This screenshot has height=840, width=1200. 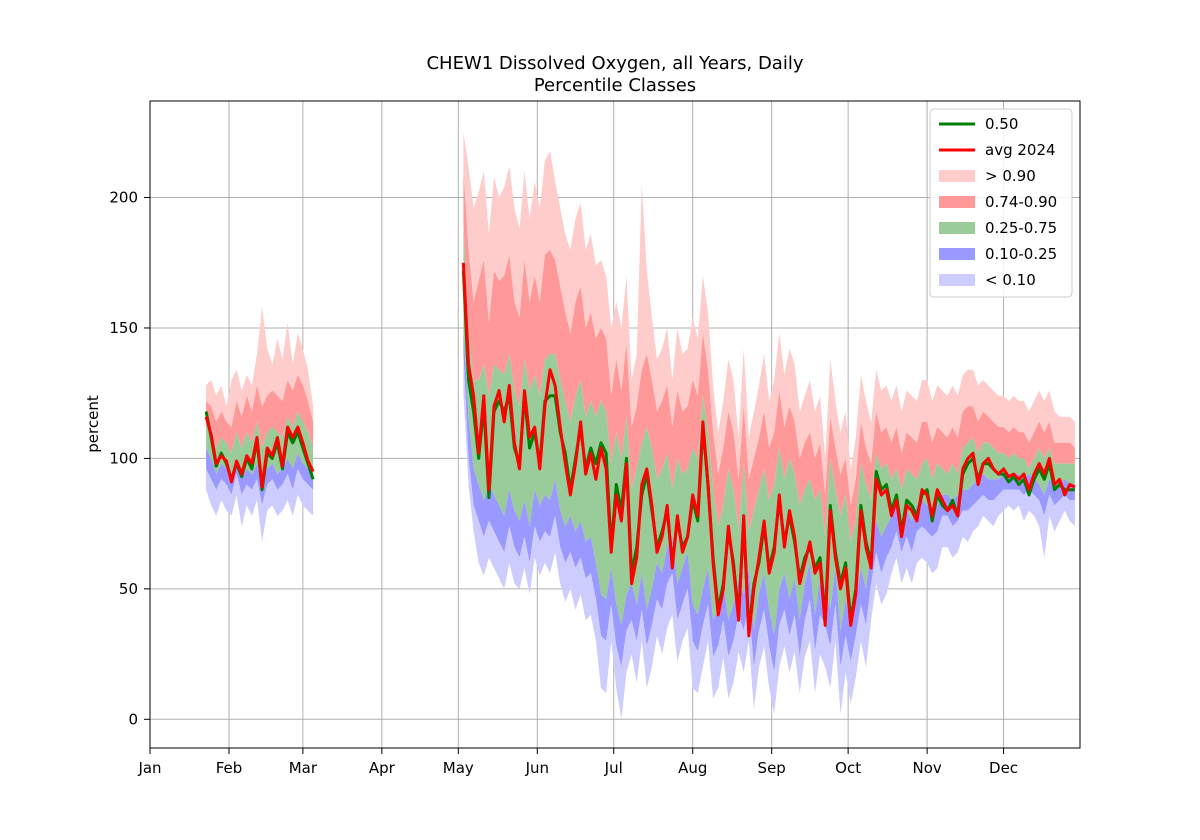 I want to click on y-tick-label: 200, so click(x=123, y=198).